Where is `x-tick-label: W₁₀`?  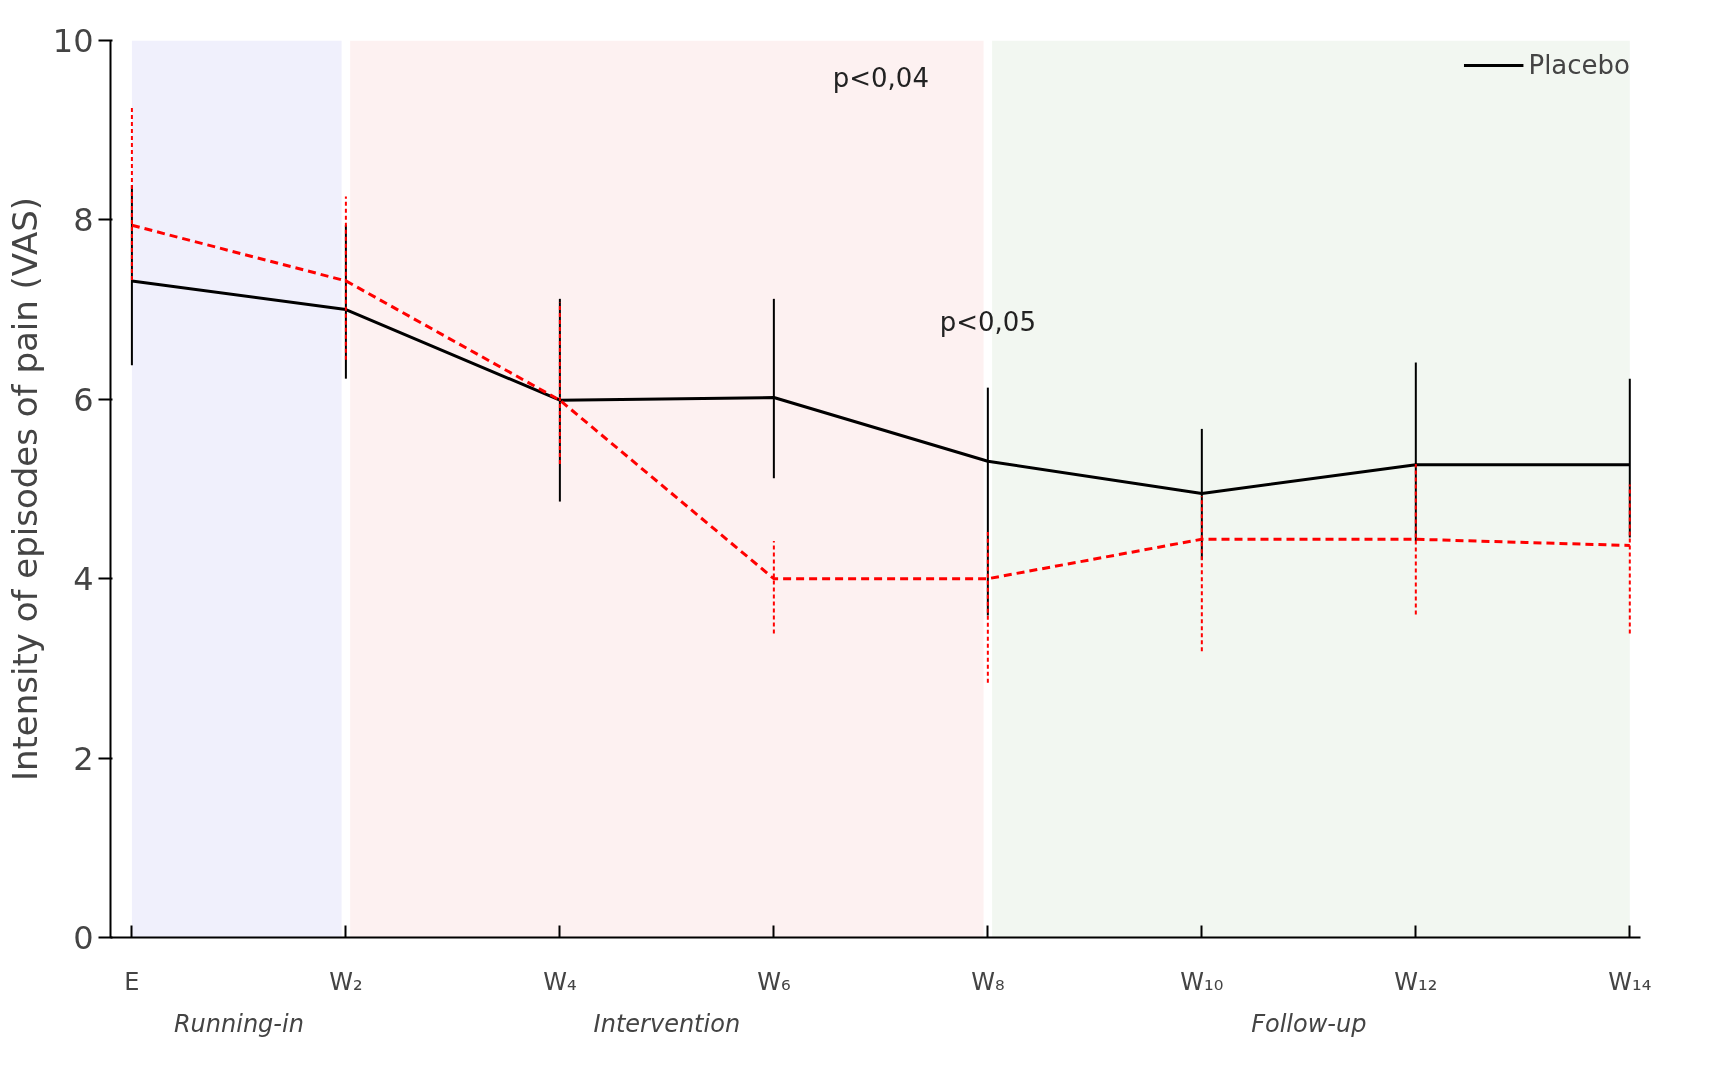 x-tick-label: W₁₀ is located at coordinates (1202, 981).